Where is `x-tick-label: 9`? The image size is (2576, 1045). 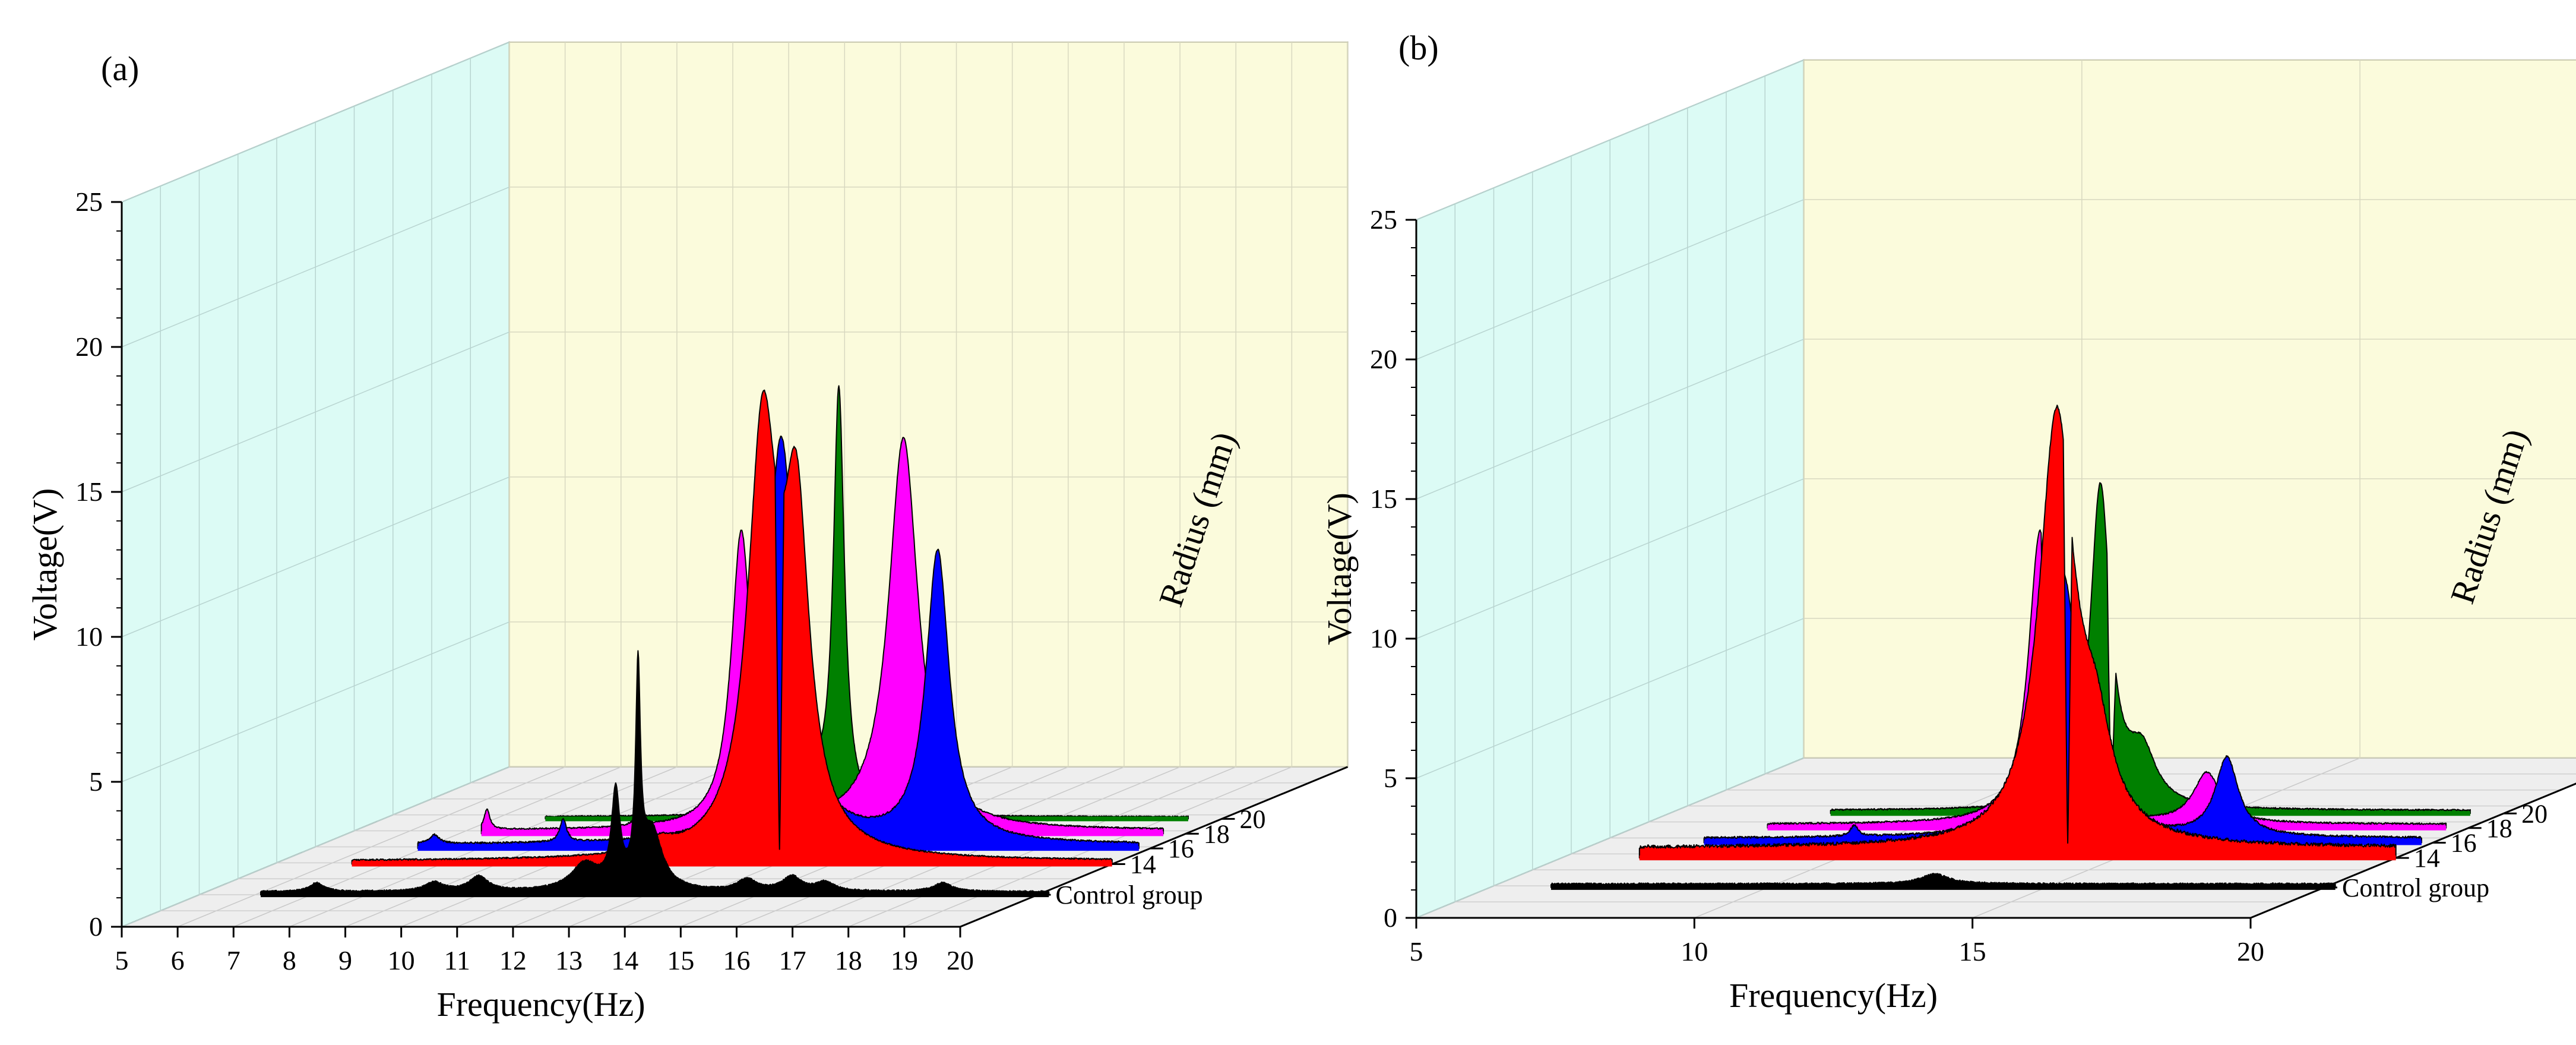
x-tick-label: 9 is located at coordinates (345, 960).